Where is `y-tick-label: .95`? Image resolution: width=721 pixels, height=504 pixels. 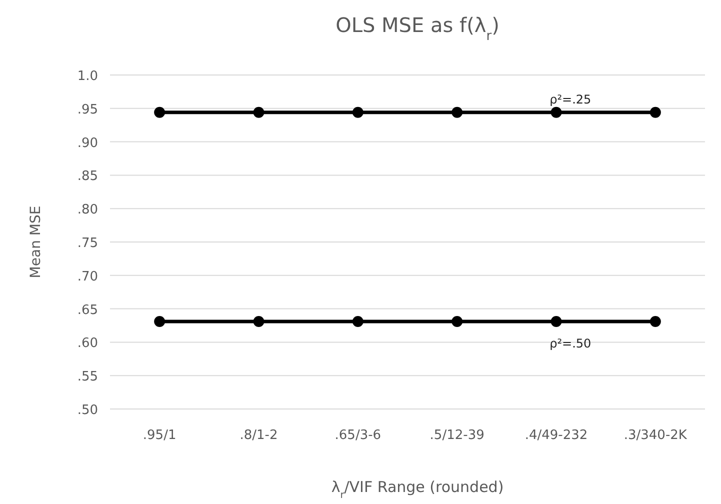 y-tick-label: .95 is located at coordinates (87, 110).